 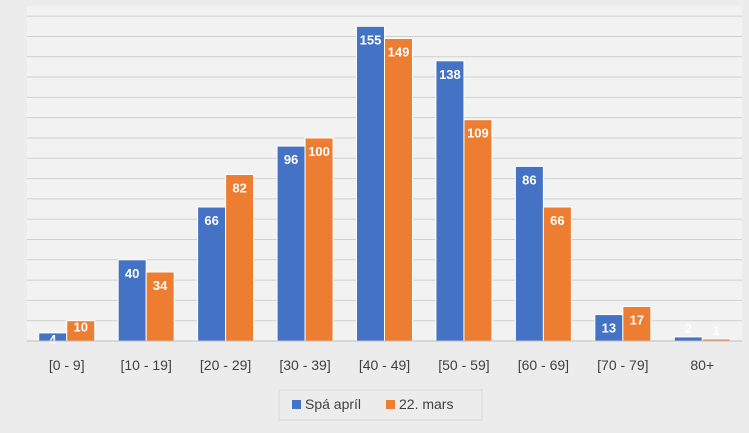 What do you see at coordinates (478, 133) in the screenshot?
I see `data-label: 109` at bounding box center [478, 133].